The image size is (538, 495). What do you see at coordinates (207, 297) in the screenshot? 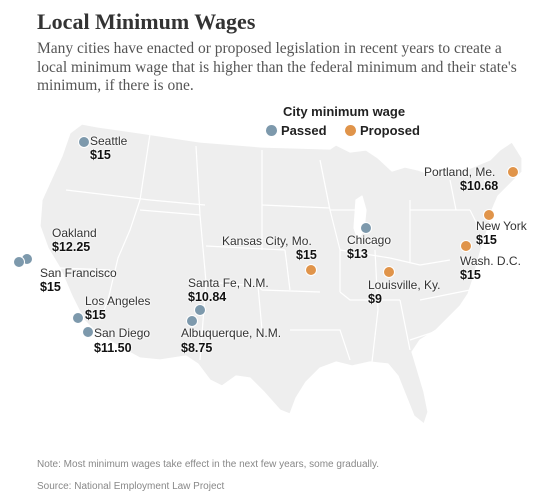
I see `city-wage-santa-fe: $10.84` at bounding box center [207, 297].